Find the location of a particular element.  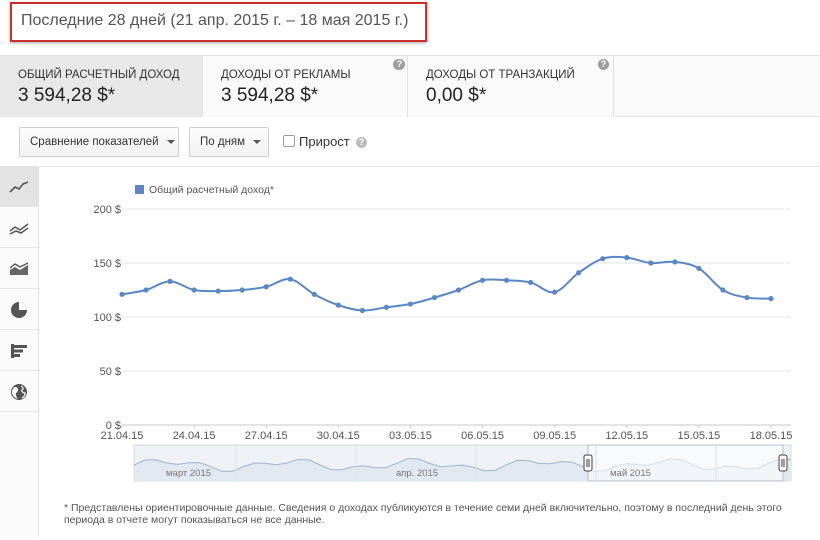

granularity-label: По дням is located at coordinates (223, 142).